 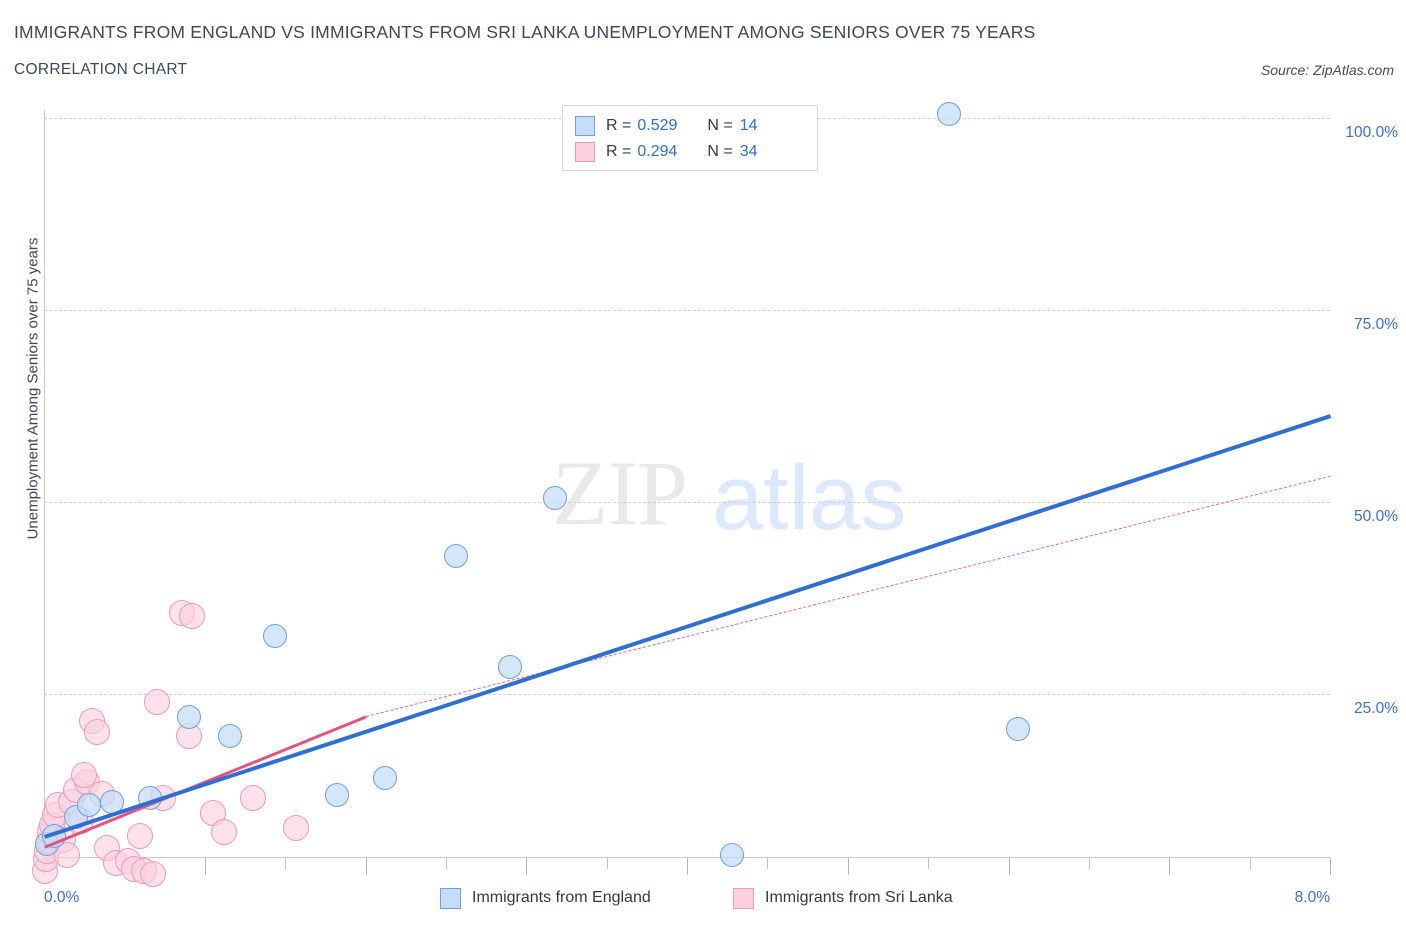 What do you see at coordinates (33, 388) in the screenshot?
I see `y-axis-title: Unemployment Among Seniors over 75 years` at bounding box center [33, 388].